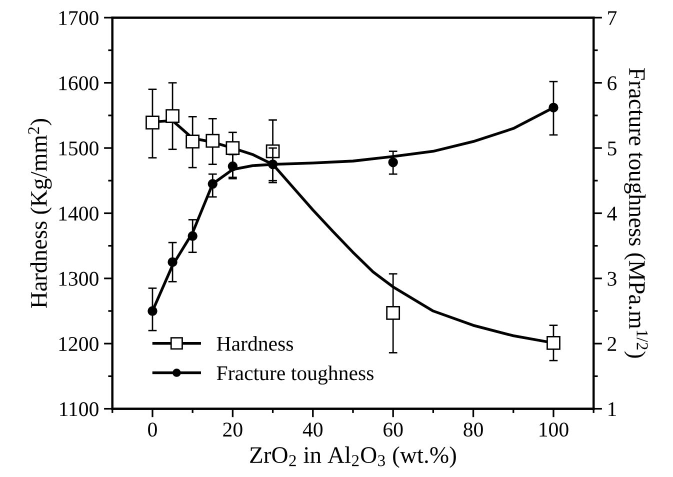  What do you see at coordinates (78, 344) in the screenshot?
I see `y-tick-label: 1200` at bounding box center [78, 344].